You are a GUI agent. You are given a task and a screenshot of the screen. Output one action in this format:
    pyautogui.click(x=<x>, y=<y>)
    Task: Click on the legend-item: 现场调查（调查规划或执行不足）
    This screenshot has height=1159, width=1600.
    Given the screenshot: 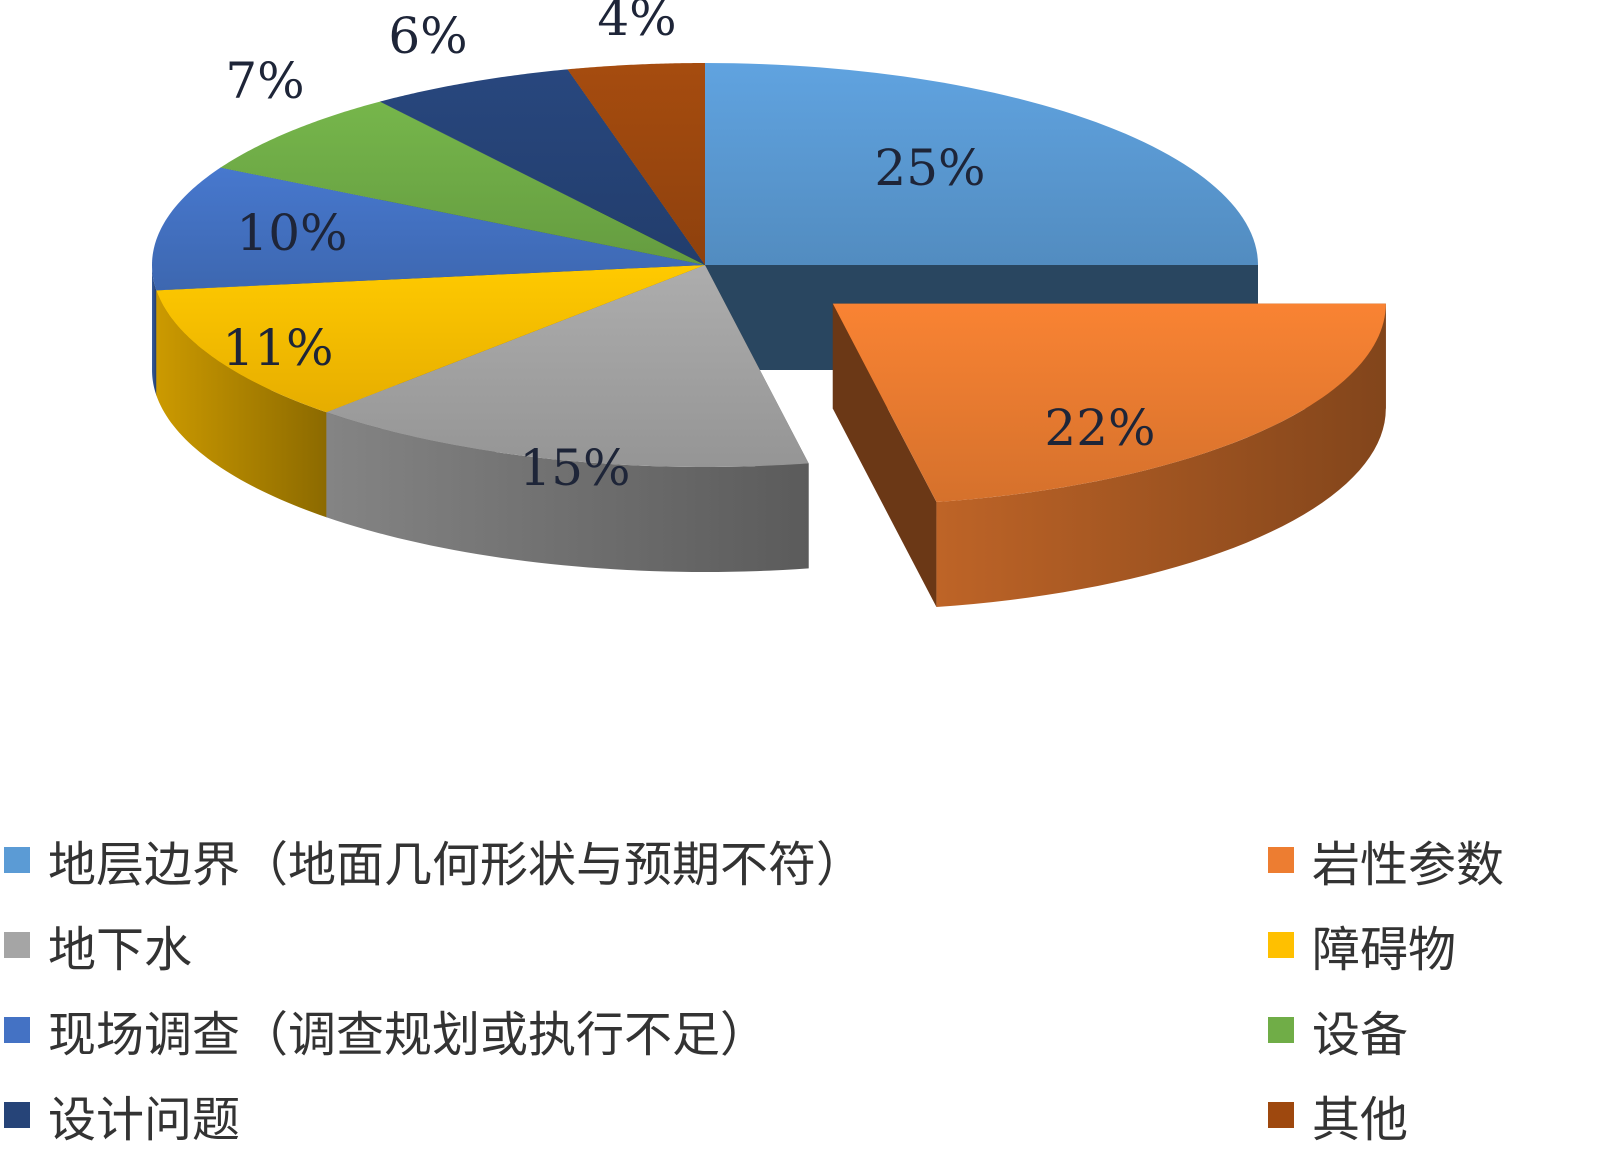 What is the action you would take?
    pyautogui.click(x=386, y=1030)
    